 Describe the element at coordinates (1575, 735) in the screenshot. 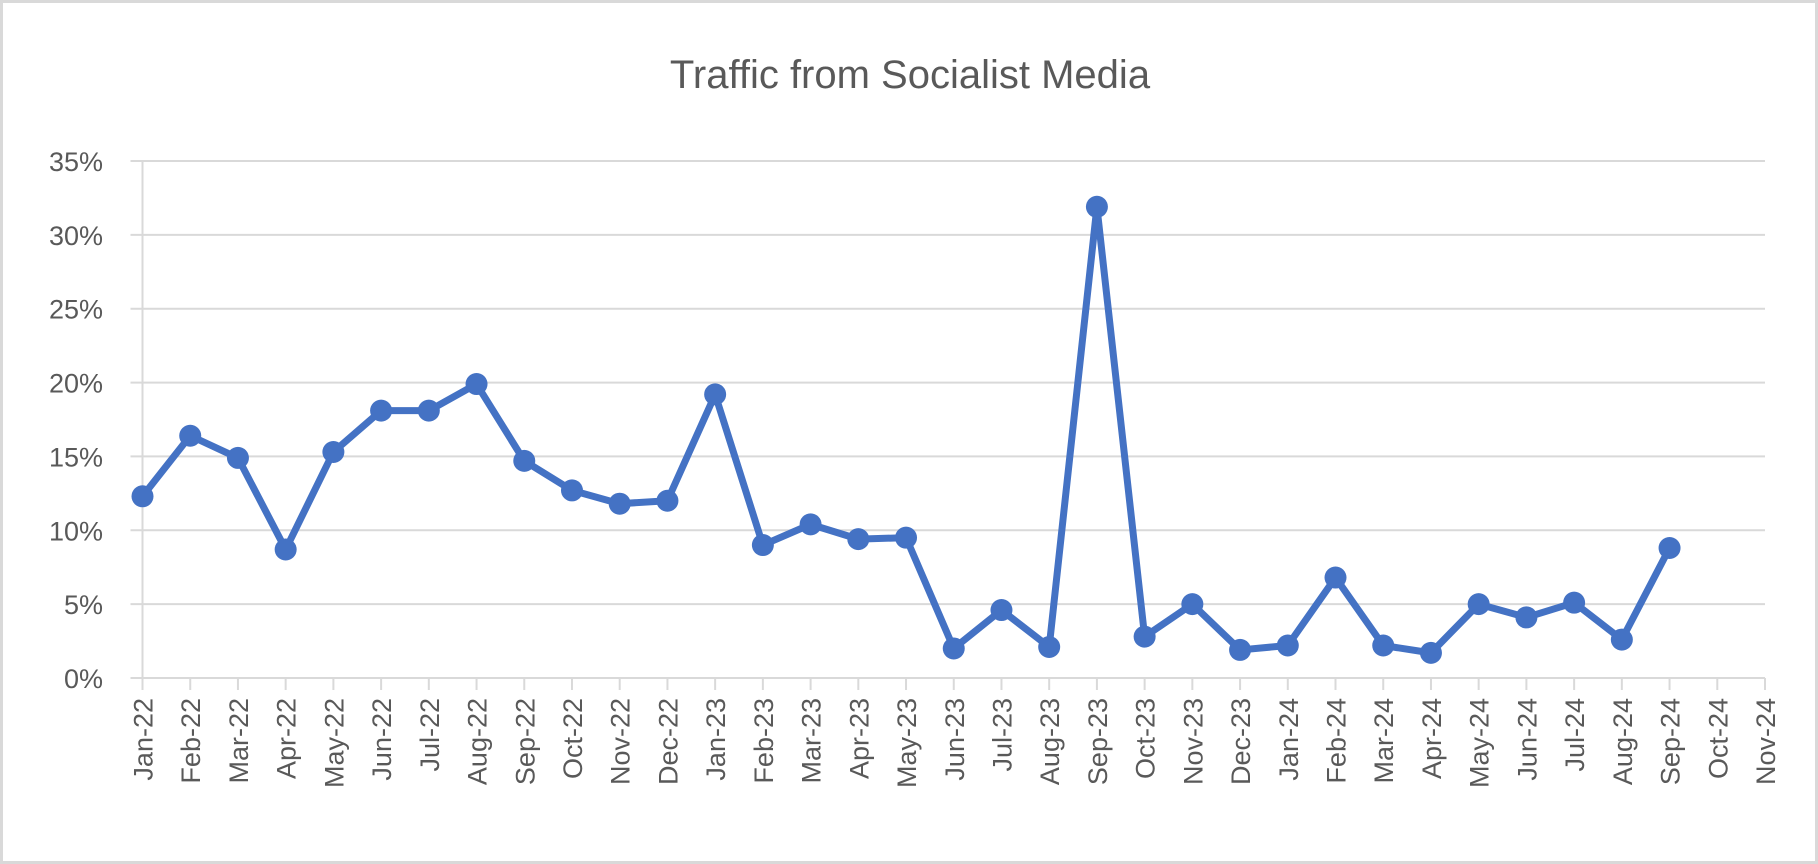

I see `x-tick-label: Jul-24` at that location.